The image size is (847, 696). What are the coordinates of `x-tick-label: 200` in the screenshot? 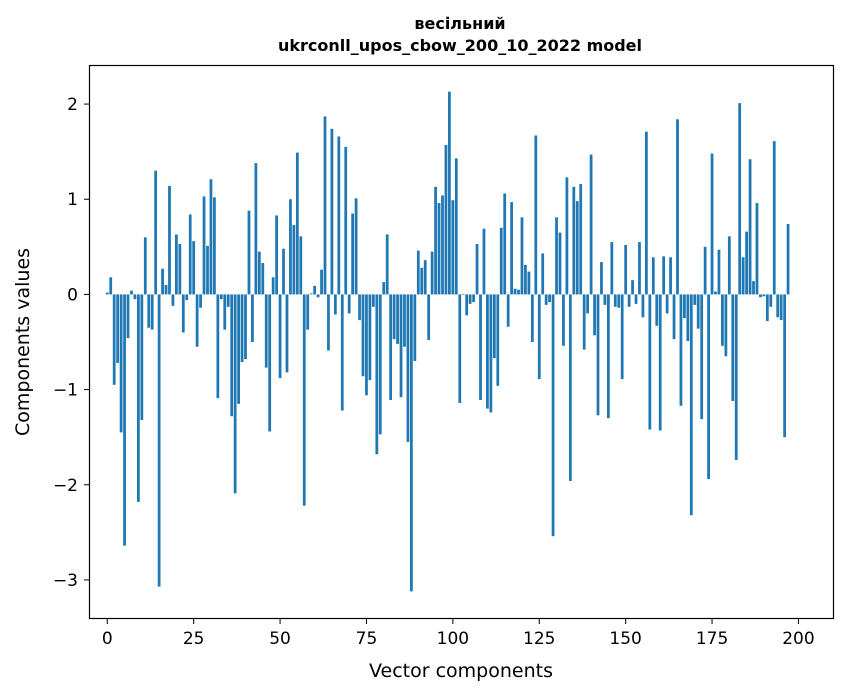 It's located at (798, 639).